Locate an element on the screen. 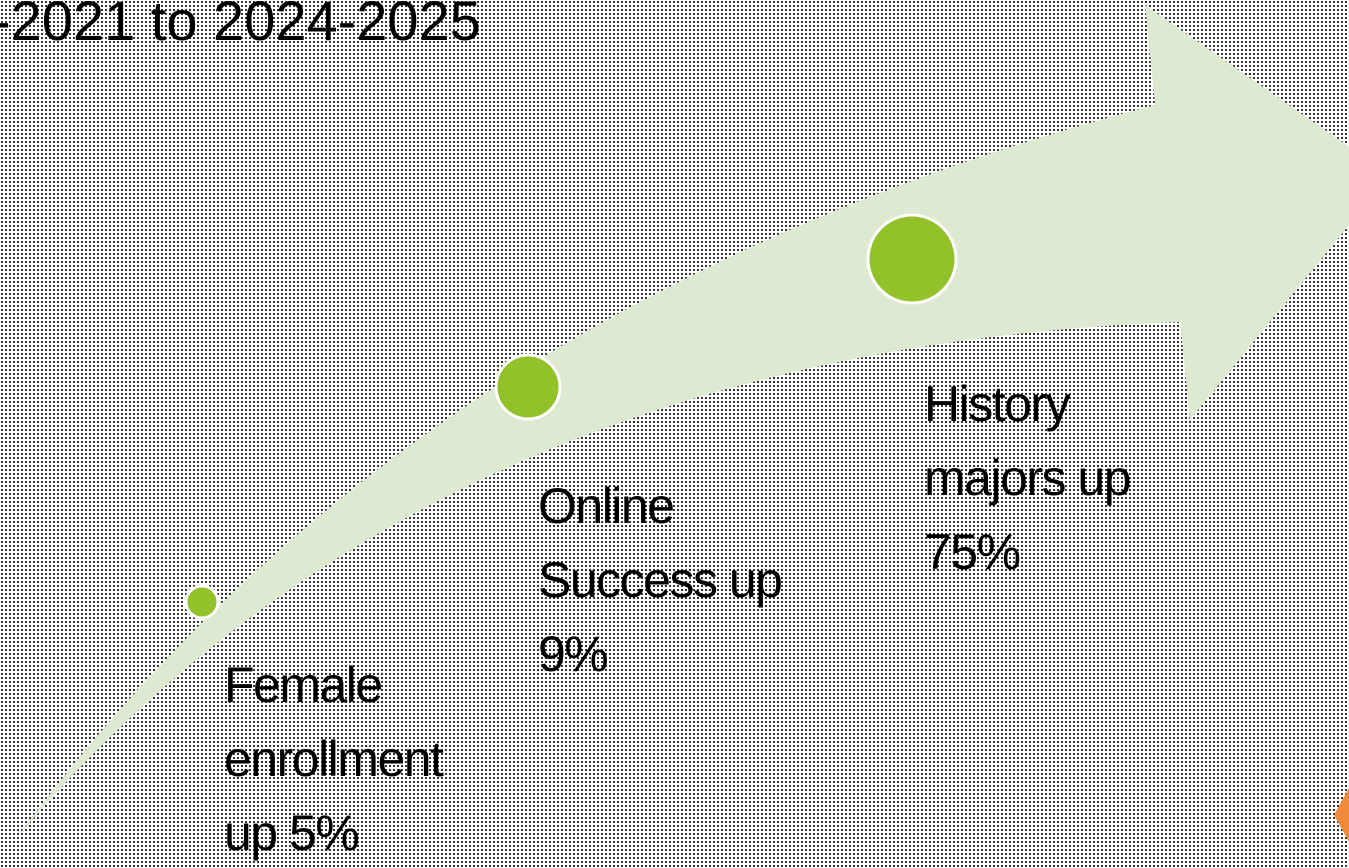  milestone-label: History is located at coordinates (997, 404).